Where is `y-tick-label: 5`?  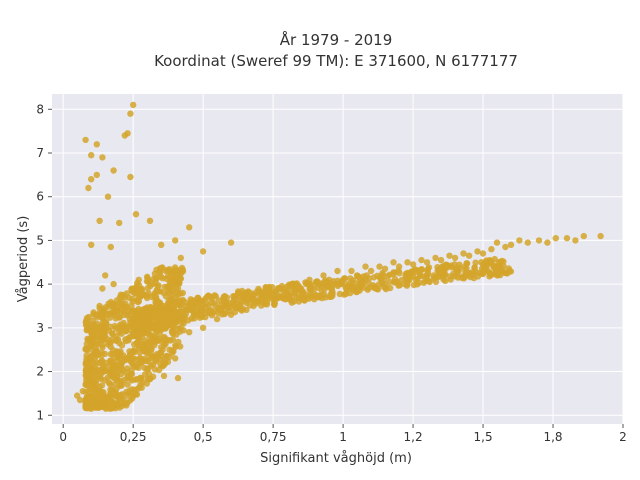
y-tick-label: 5 is located at coordinates (40, 240).